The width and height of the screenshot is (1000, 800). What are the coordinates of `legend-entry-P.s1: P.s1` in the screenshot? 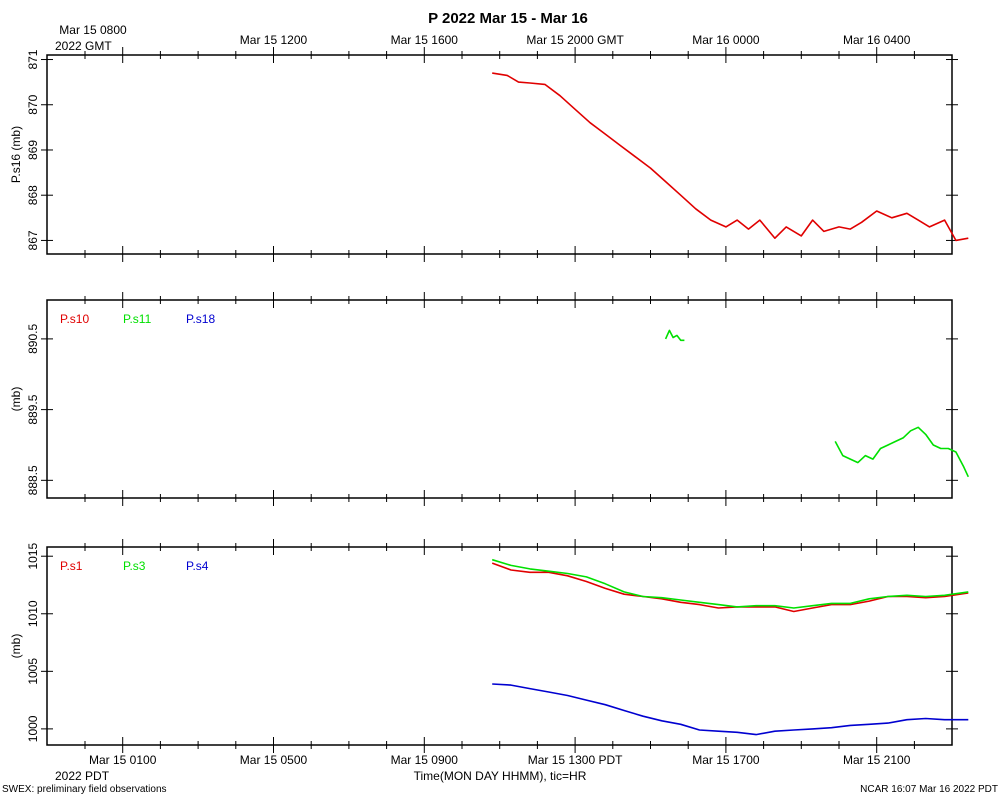 It's located at (71, 566).